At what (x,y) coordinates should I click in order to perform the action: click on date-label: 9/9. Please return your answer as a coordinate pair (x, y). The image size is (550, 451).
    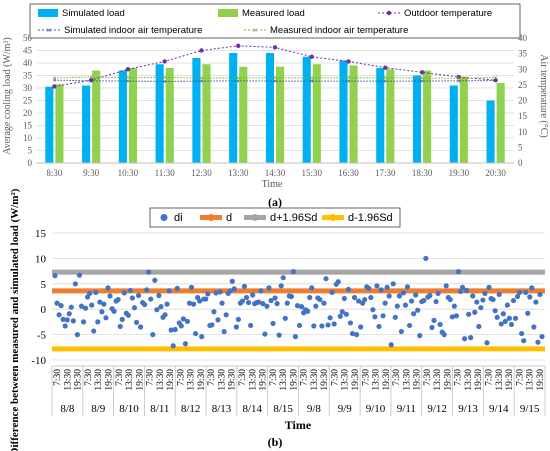
    Looking at the image, I should click on (345, 409).